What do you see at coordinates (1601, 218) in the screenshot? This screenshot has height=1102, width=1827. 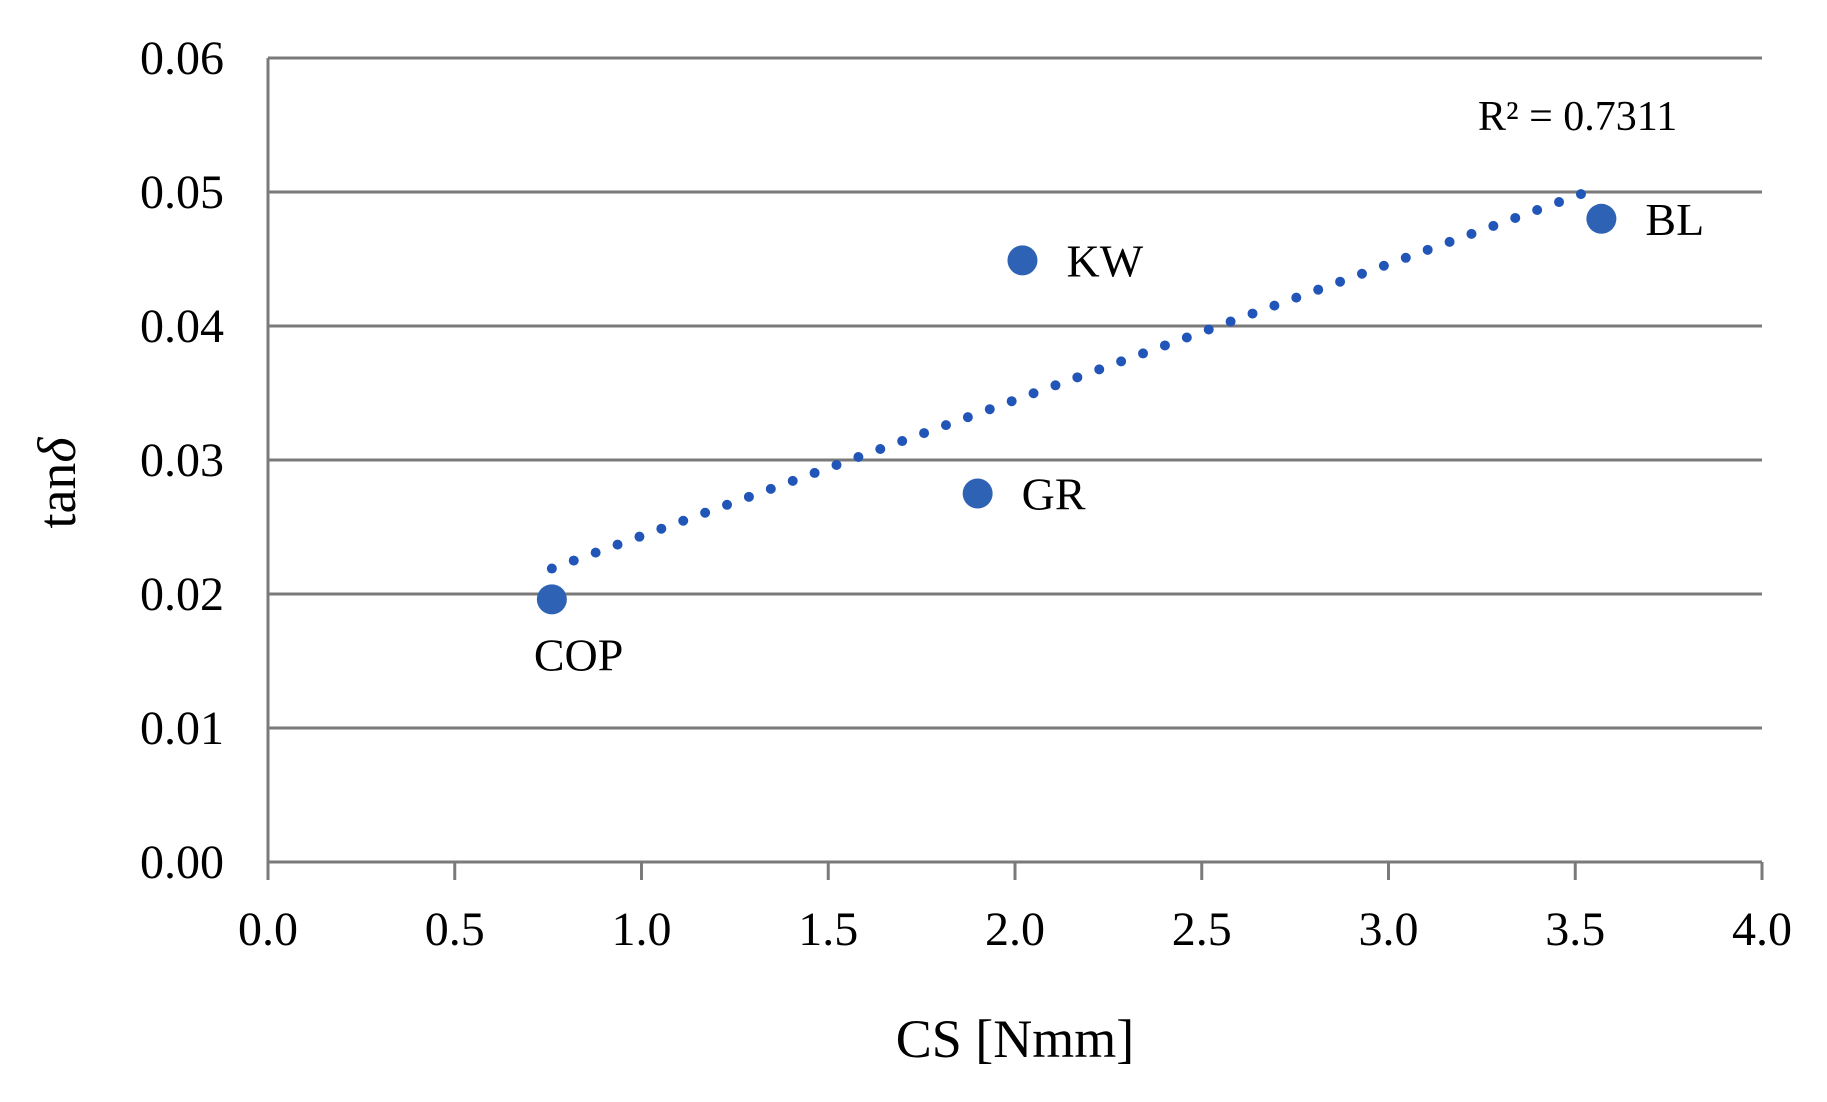 I see `data-point-BL` at bounding box center [1601, 218].